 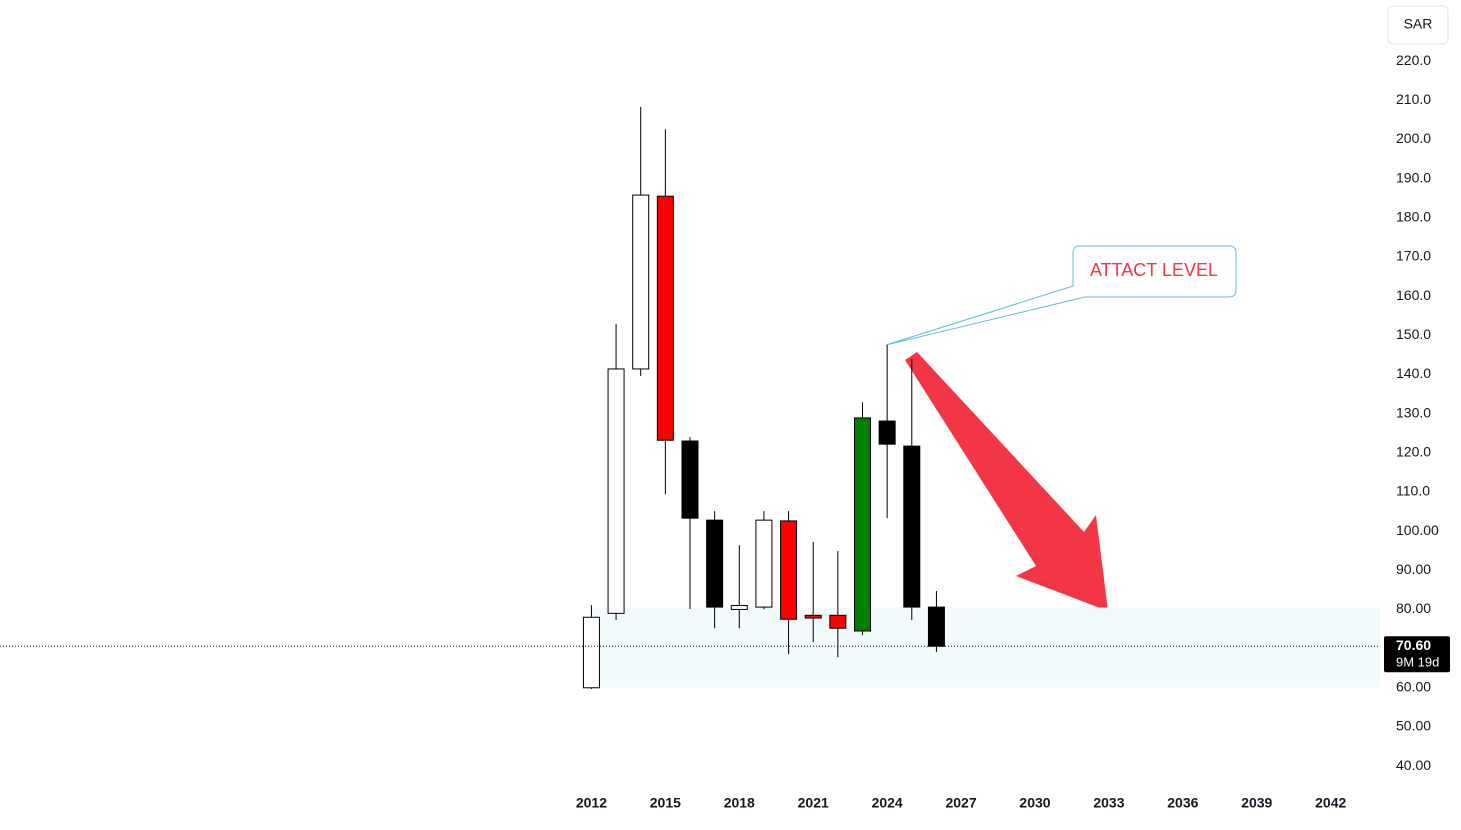 I want to click on y-tick-label: 90.00, so click(x=1413, y=569).